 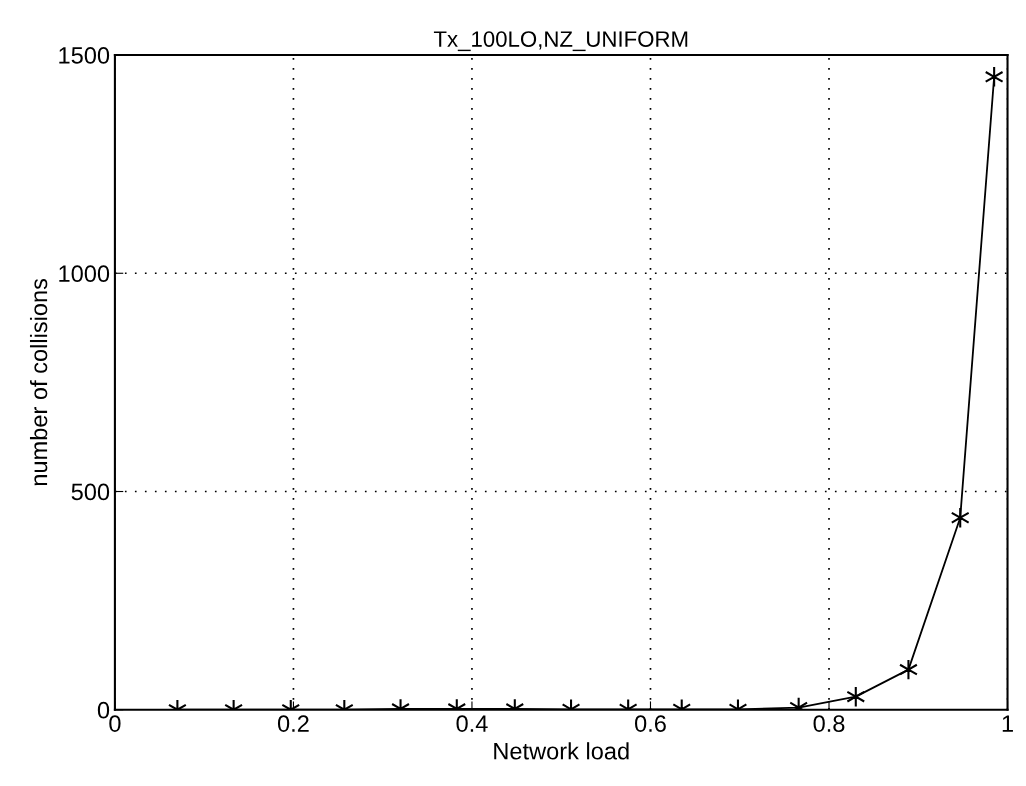 I want to click on y-axis-title: number of collisions, so click(x=38, y=382).